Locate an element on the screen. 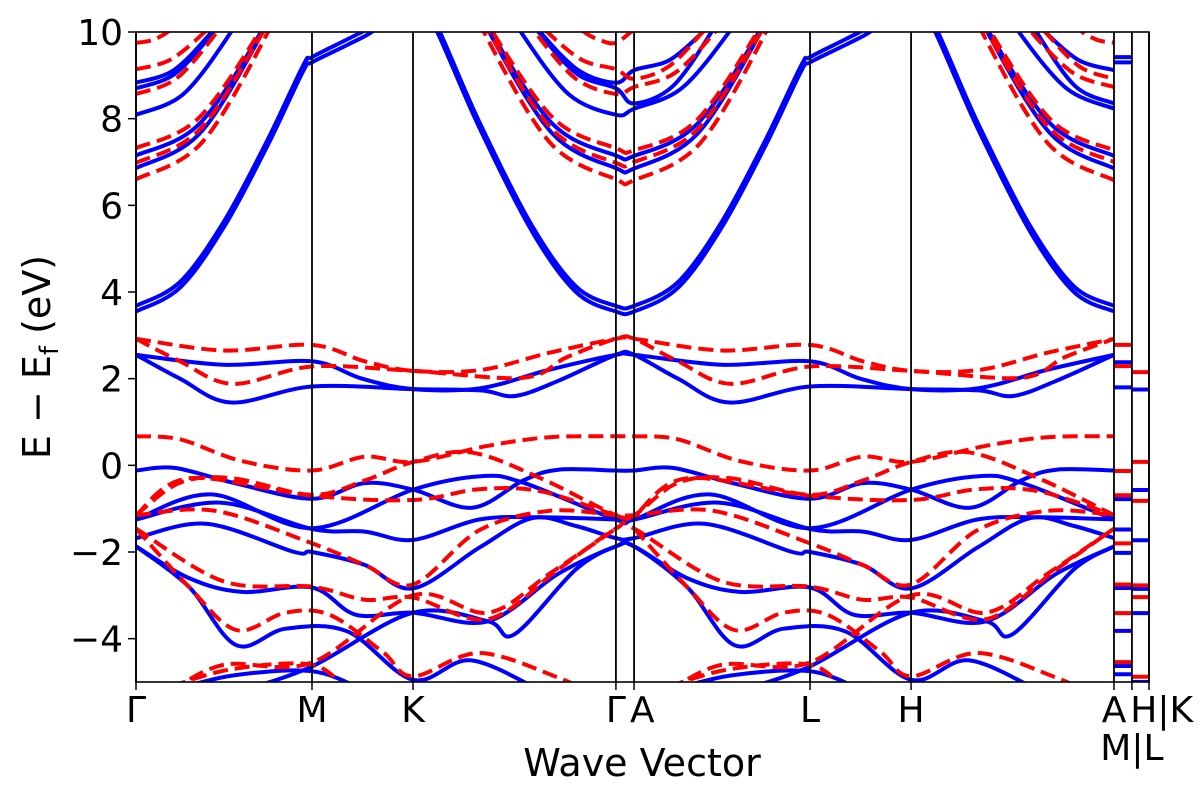 The image size is (1200, 800). x-axis-ticks: Γ M K Γ A L H AM|LH|K is located at coordinates (660, 725).